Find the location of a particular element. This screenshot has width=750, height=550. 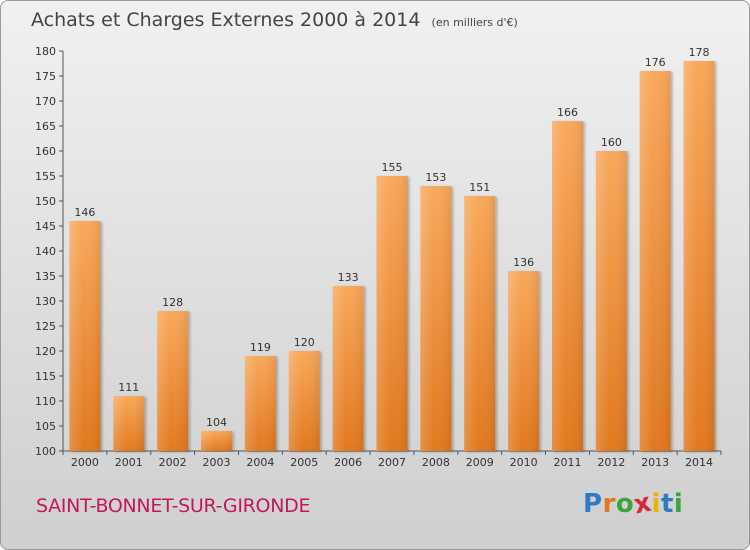

x-tick-label: 2006 is located at coordinates (348, 462).